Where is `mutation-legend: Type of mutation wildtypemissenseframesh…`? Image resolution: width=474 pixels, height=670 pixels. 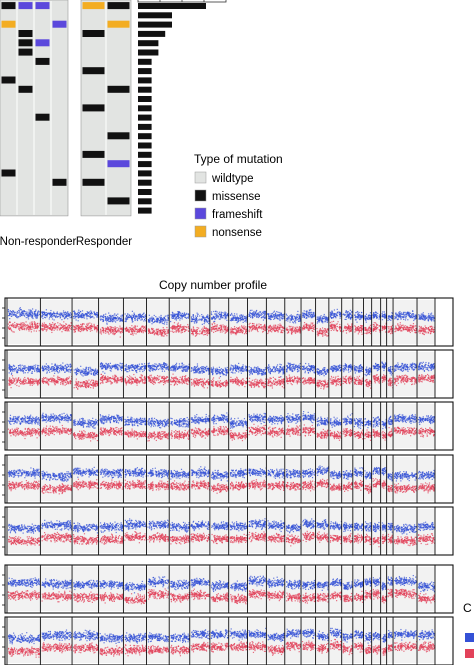 mutation-legend: Type of mutation wildtypemissenseframesh… is located at coordinates (238, 195).